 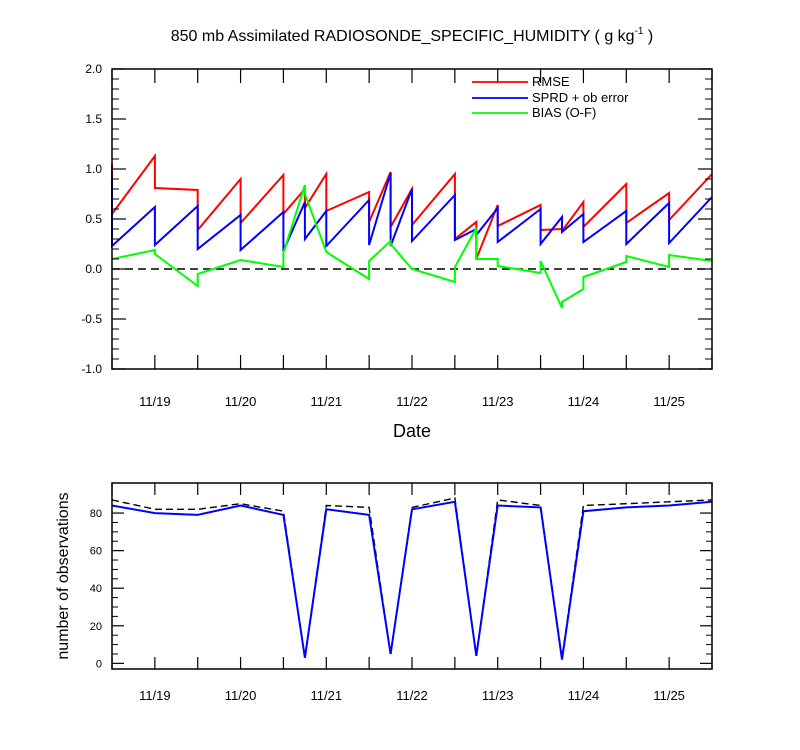 What do you see at coordinates (93, 169) in the screenshot?
I see `y-tick-label: 1.0` at bounding box center [93, 169].